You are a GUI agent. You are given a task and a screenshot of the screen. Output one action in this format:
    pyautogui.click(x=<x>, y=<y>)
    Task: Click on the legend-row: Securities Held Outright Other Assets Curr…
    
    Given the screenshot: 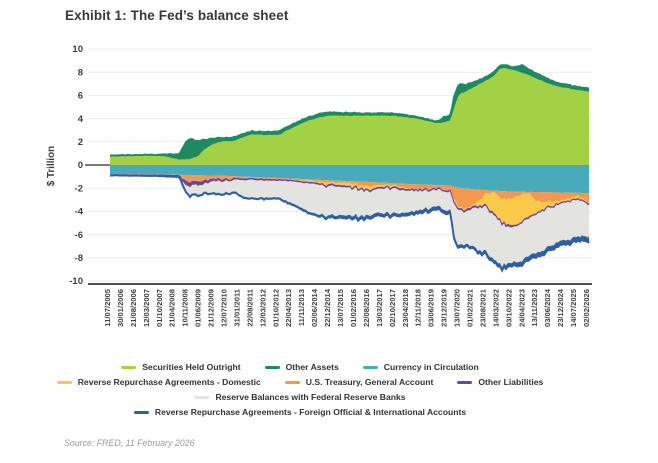 What is the action you would take?
    pyautogui.click(x=300, y=367)
    